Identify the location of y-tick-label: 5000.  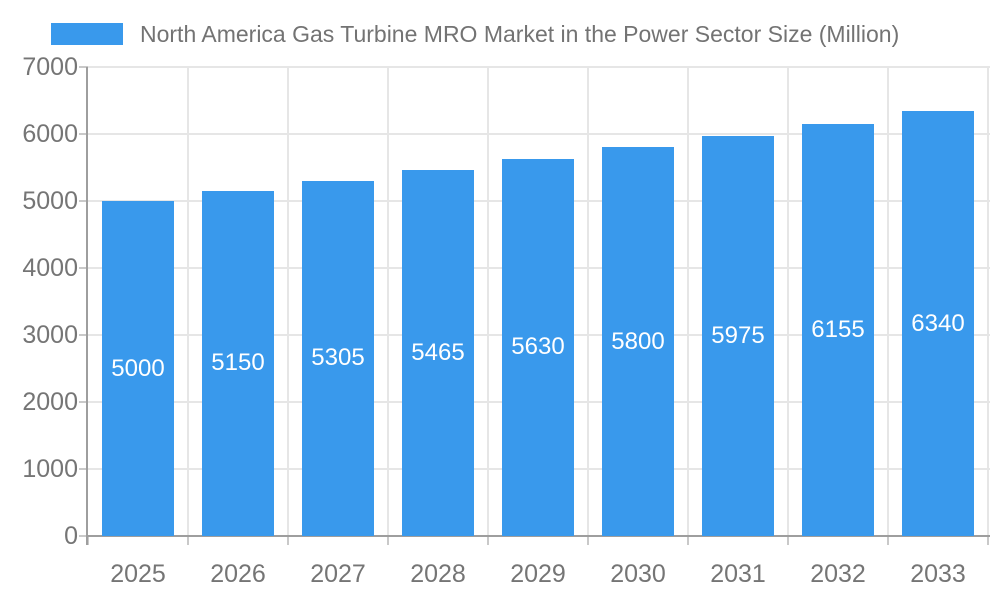
(50, 201).